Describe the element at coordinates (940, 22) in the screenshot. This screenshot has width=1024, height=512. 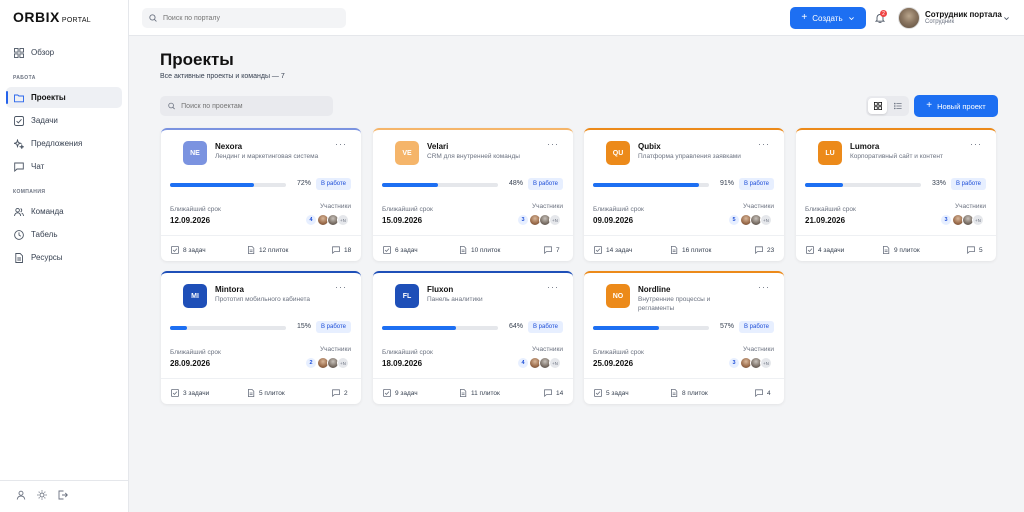
I see `user-role: Сотрудник` at that location.